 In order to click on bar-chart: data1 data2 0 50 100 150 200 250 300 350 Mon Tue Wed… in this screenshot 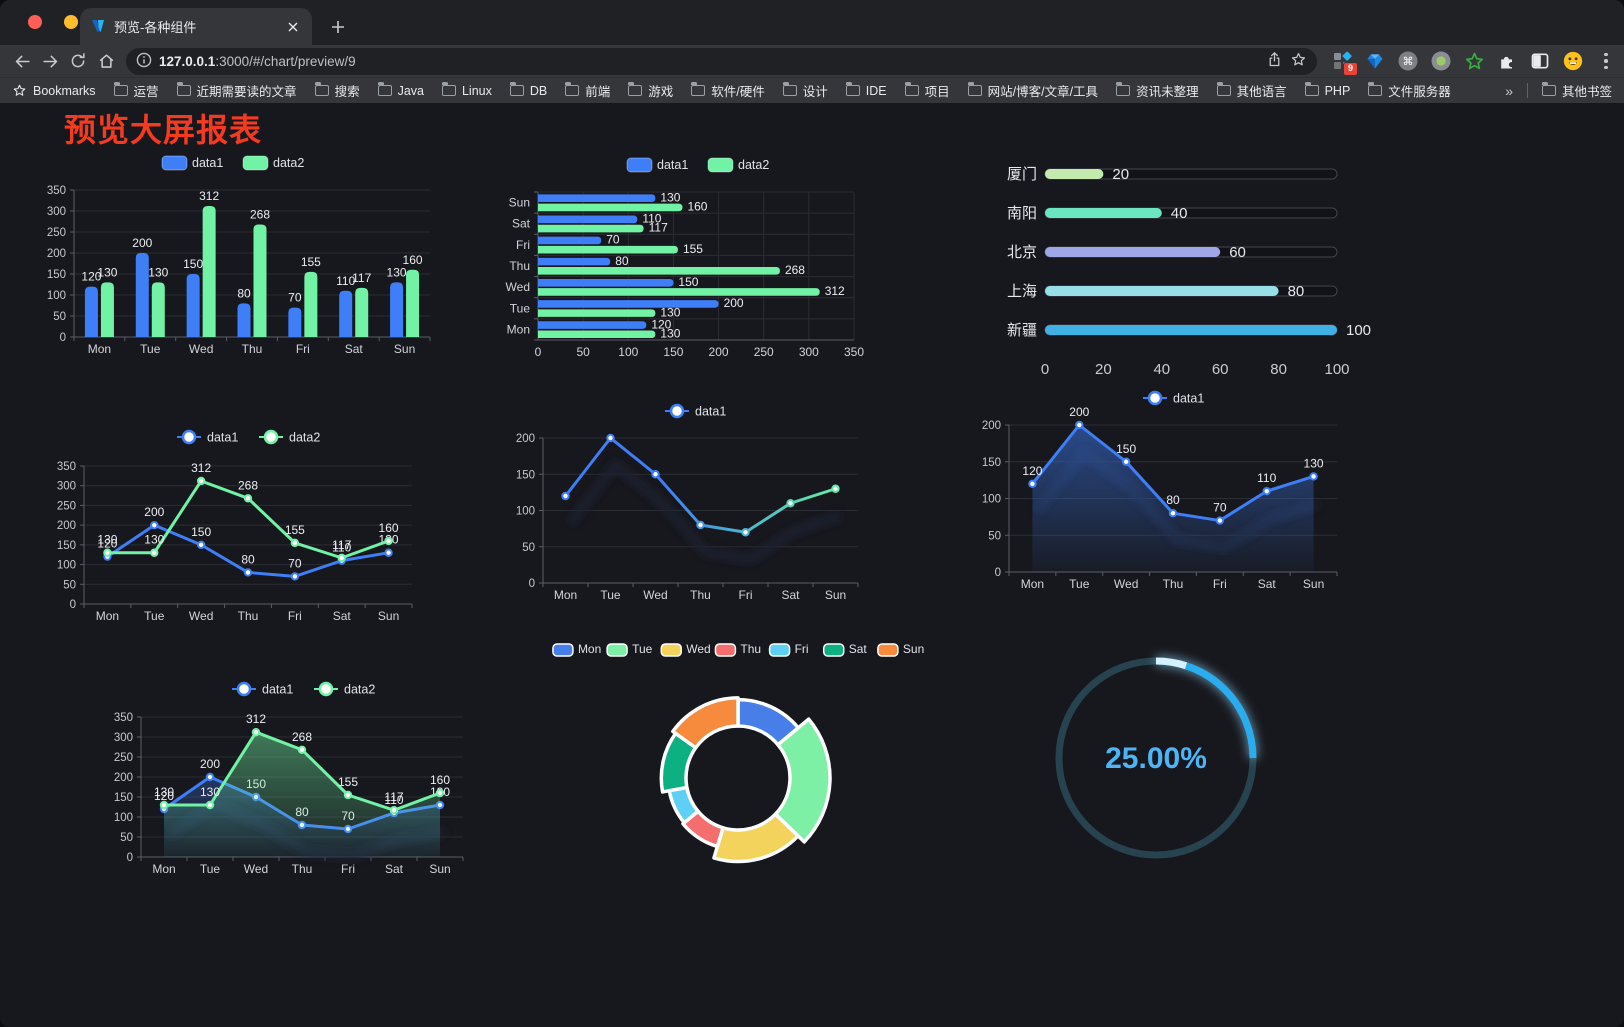, I will do `click(240, 254)`.